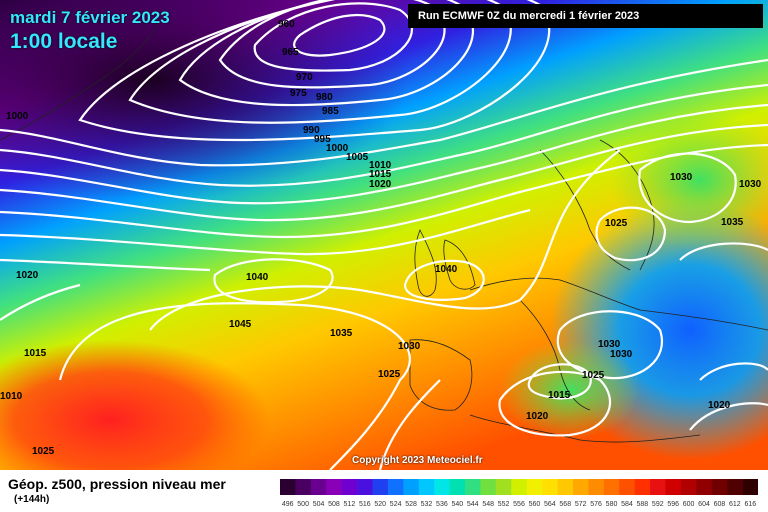 The height and width of the screenshot is (512, 768). I want to click on scandinavia-region, so click(689, 180).